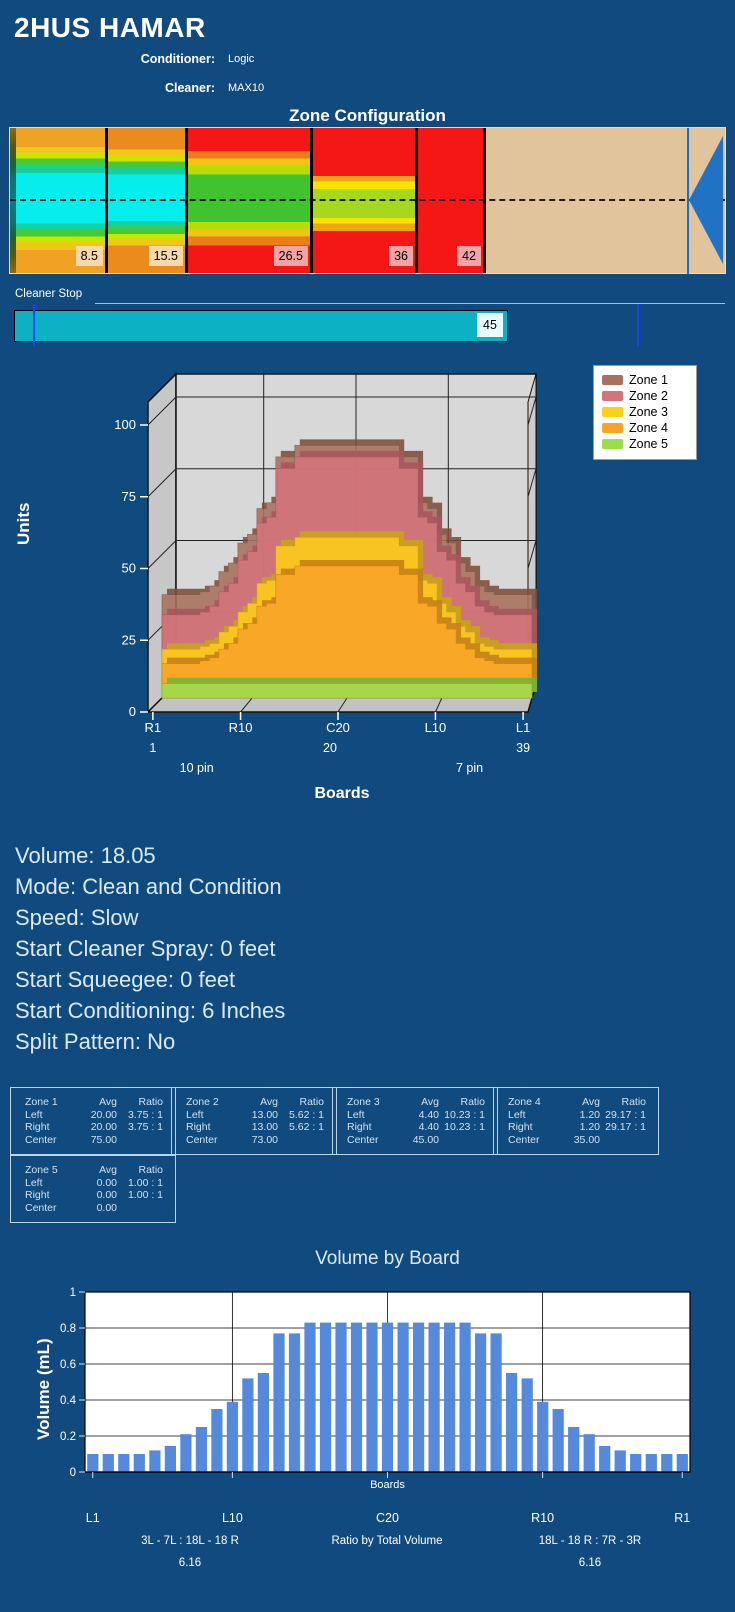  Describe the element at coordinates (129, 568) in the screenshot. I see `y-tick-label: 50` at that location.